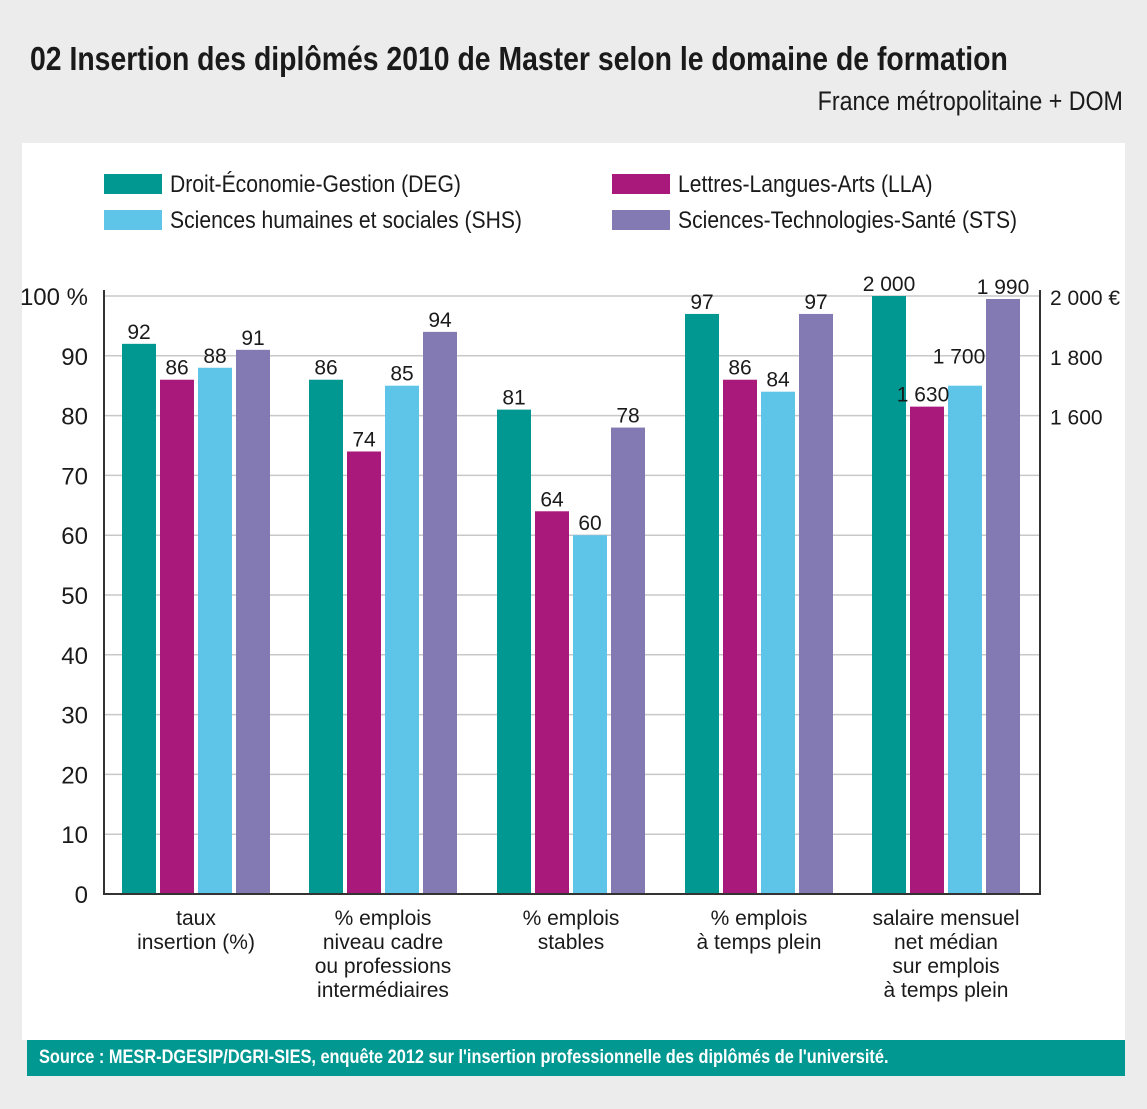 The image size is (1147, 1109). What do you see at coordinates (383, 966) in the screenshot?
I see `category-label: ou professions` at bounding box center [383, 966].